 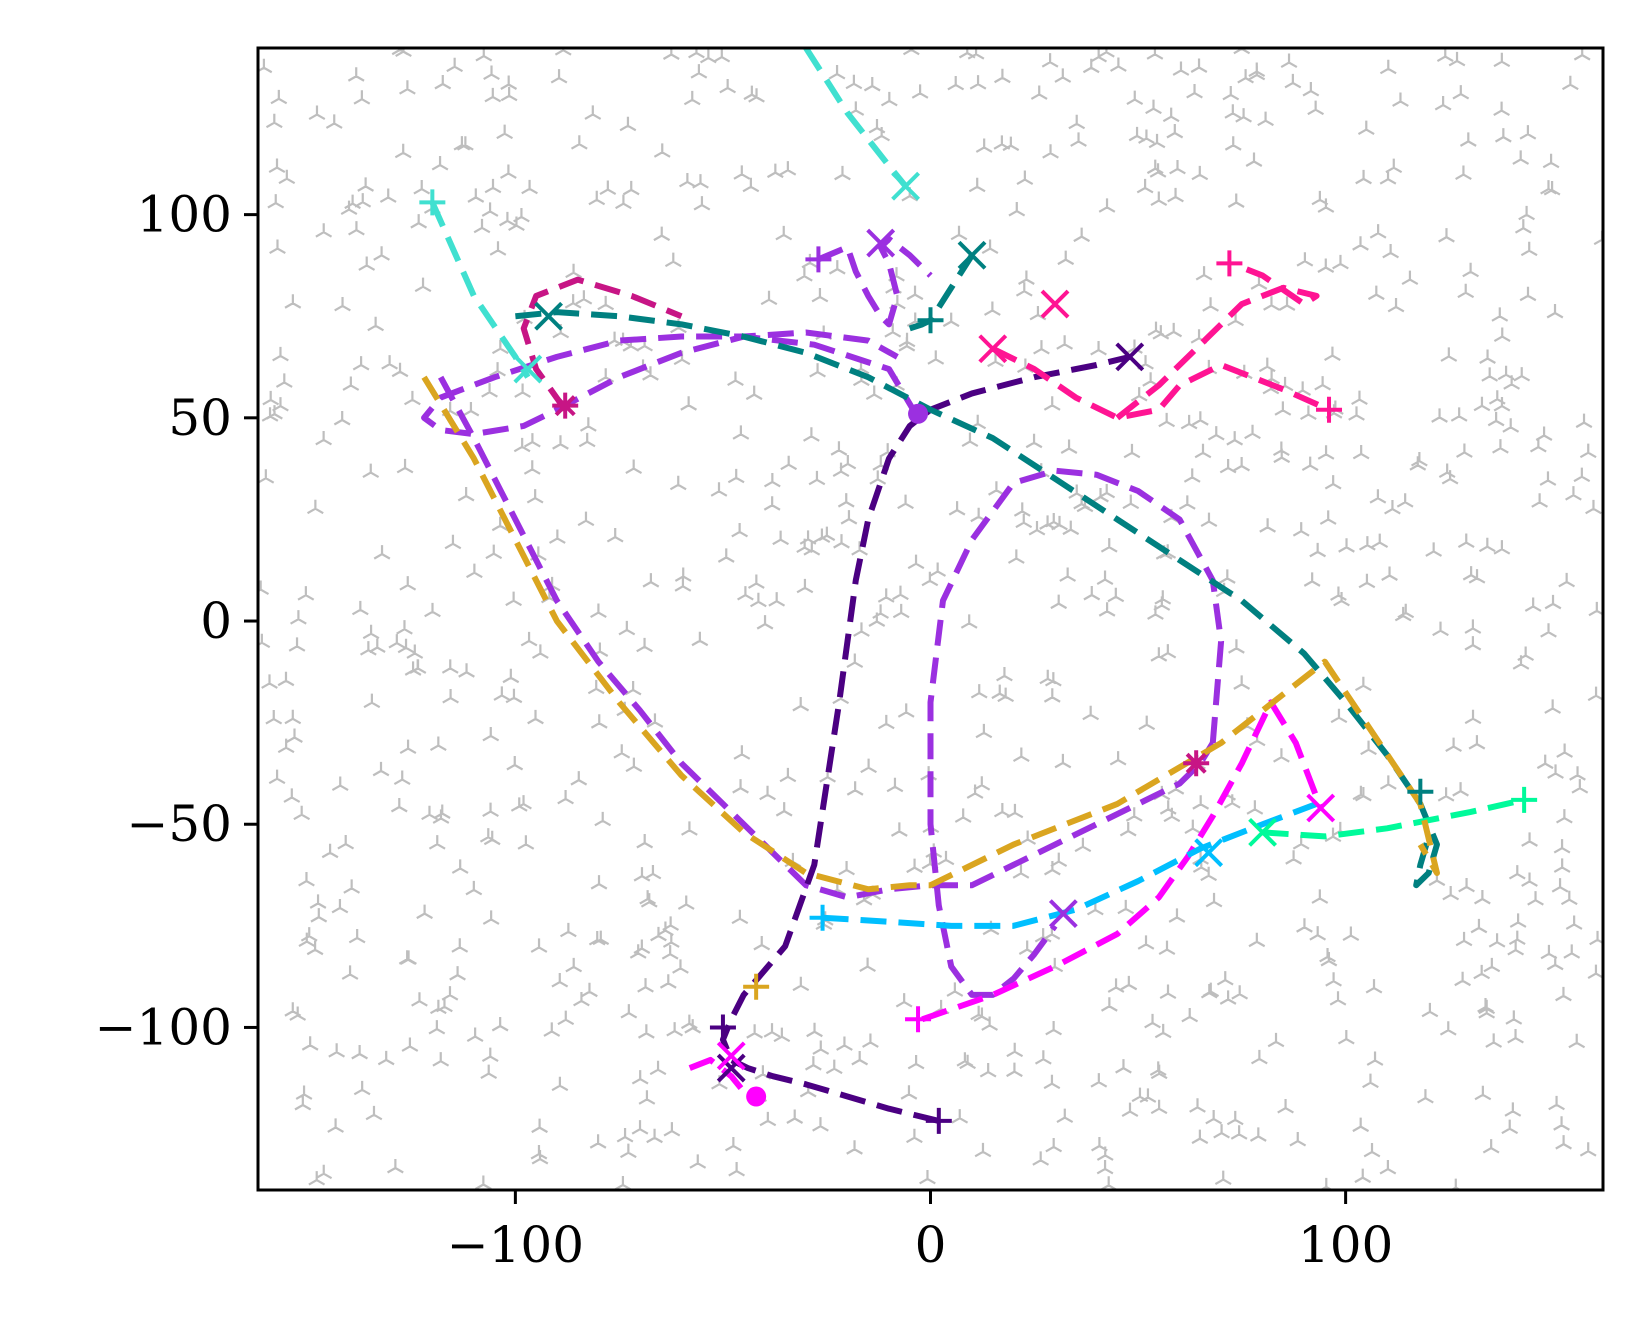 What do you see at coordinates (163, 1027) in the screenshot?
I see `y-tick-label-0: −100` at bounding box center [163, 1027].